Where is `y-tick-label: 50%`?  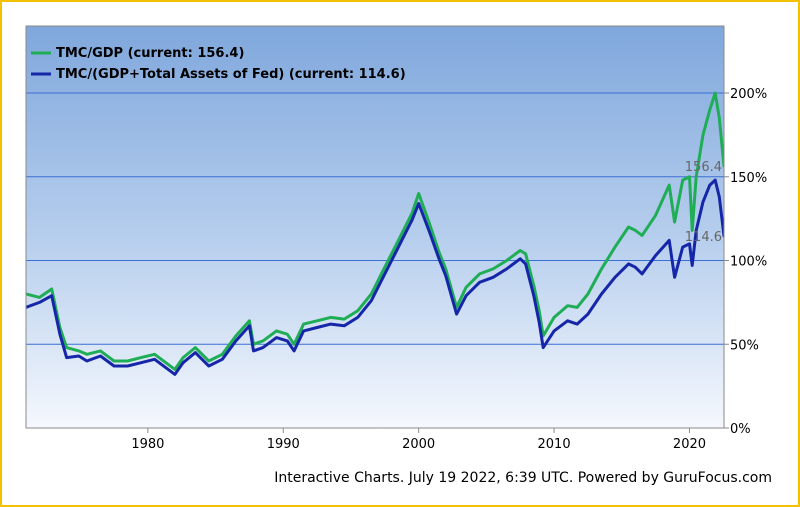 y-tick-label: 50% is located at coordinates (744, 345).